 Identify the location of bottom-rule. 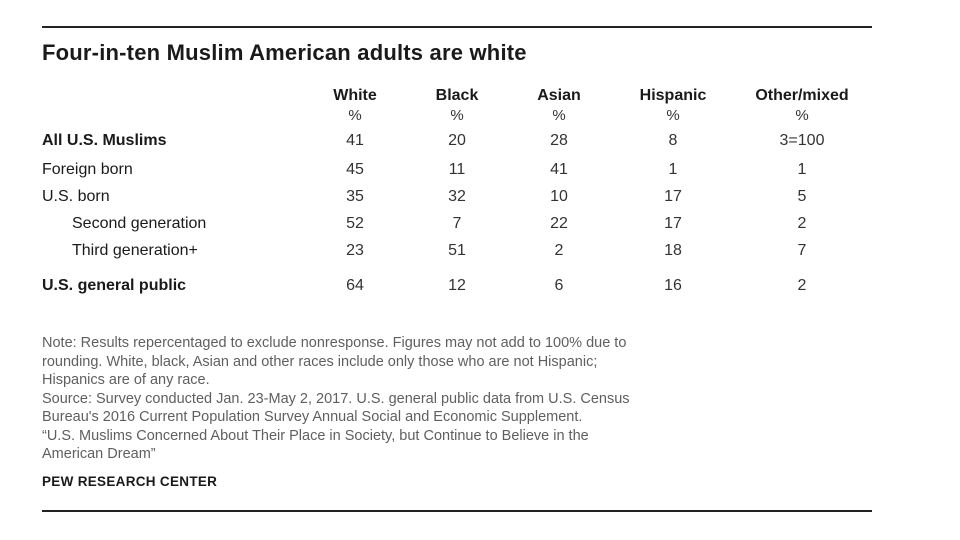
(457, 511).